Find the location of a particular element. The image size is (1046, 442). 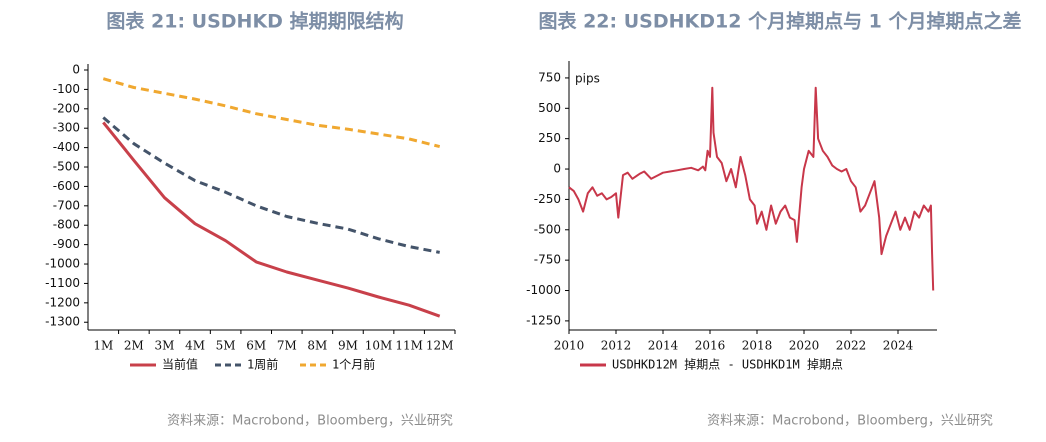

y-tick-label: 250 is located at coordinates (549, 138).